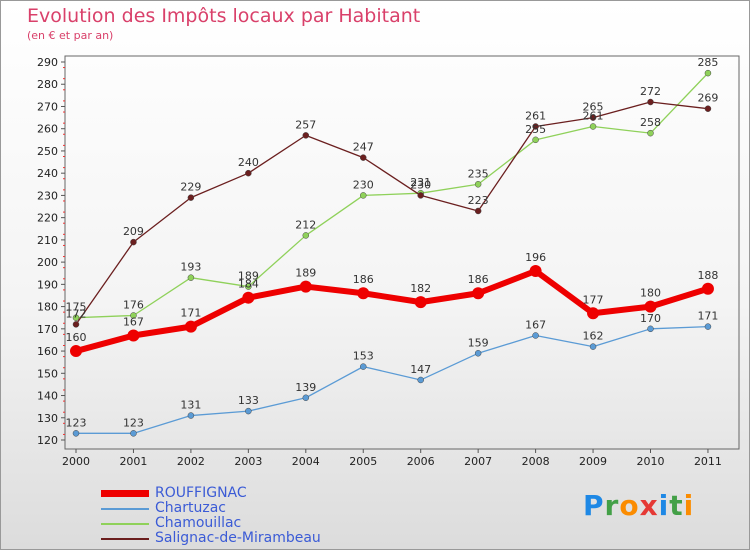 This screenshot has height=551, width=750. What do you see at coordinates (47, 151) in the screenshot?
I see `y-tick-label: 250` at bounding box center [47, 151].